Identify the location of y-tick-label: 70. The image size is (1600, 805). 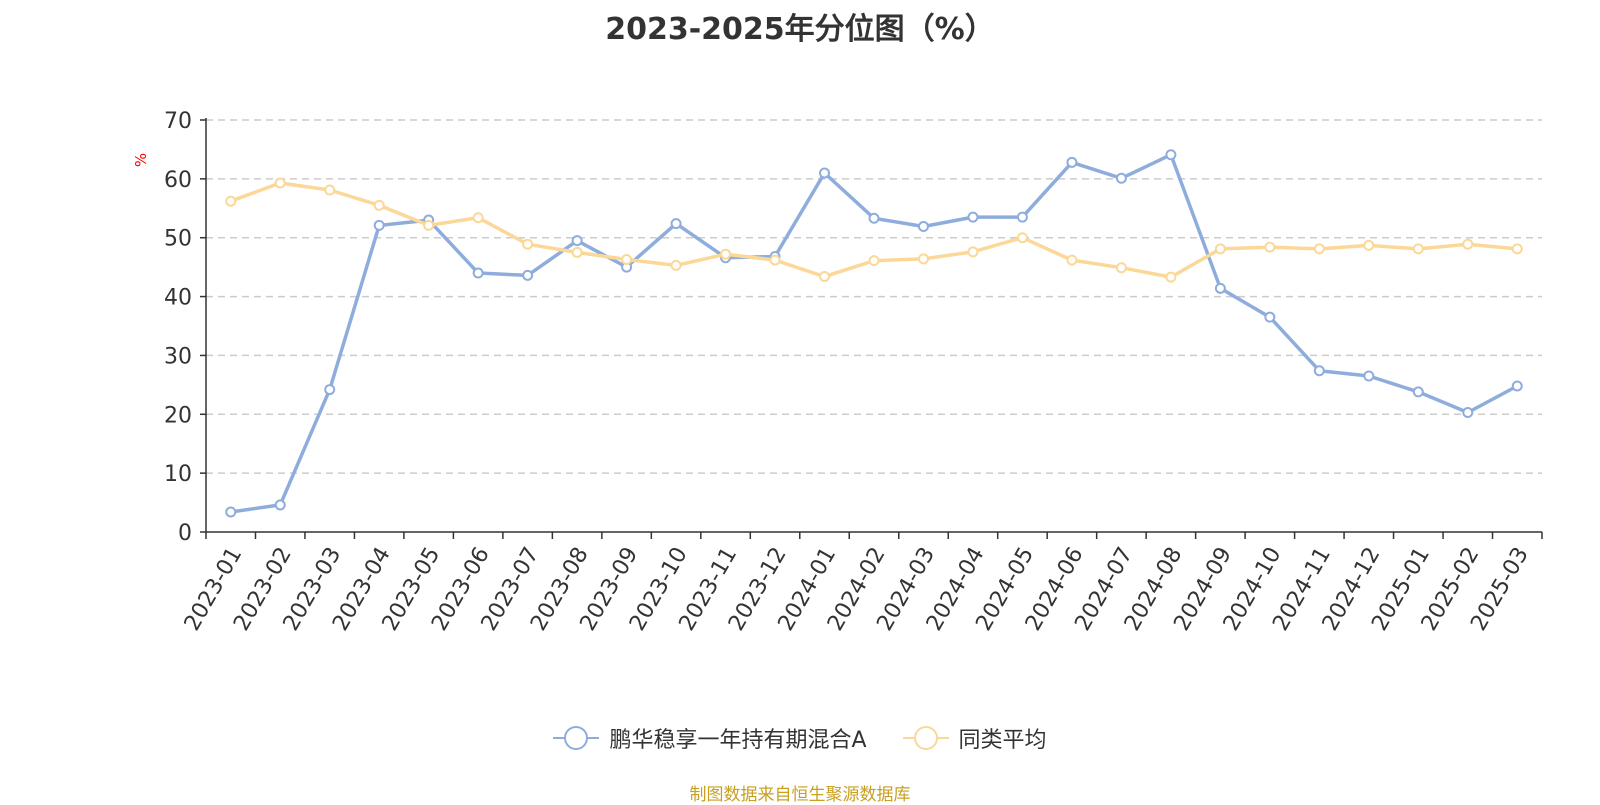
(178, 121).